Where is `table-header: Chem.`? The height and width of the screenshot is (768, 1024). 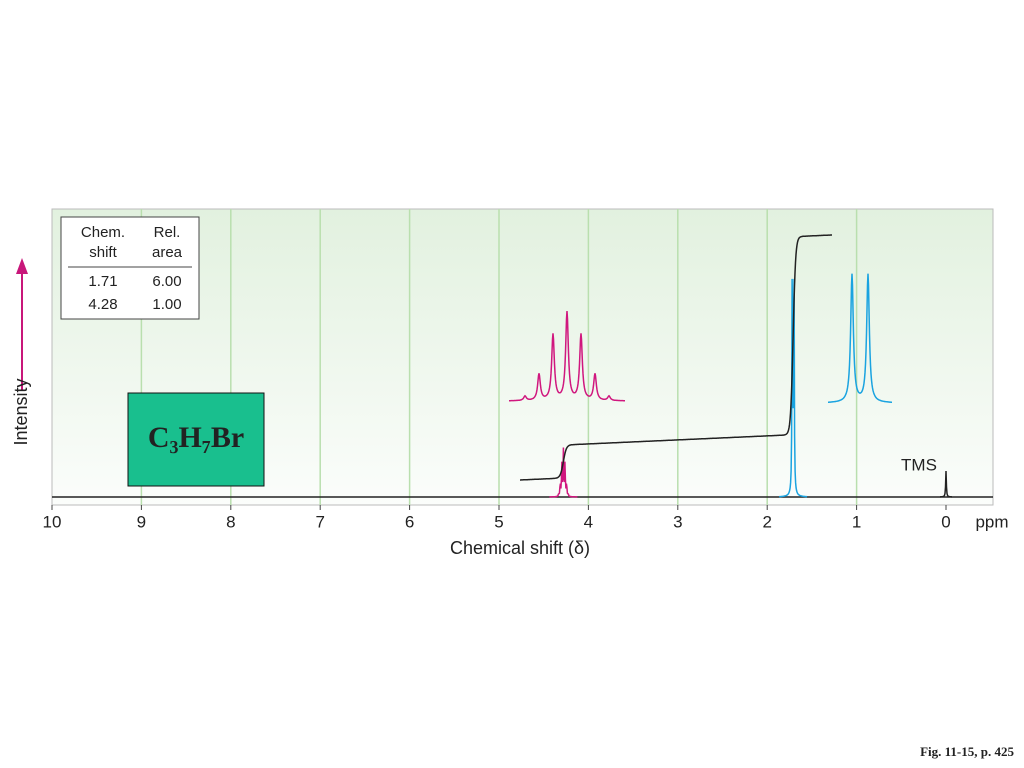 table-header: Chem. is located at coordinates (103, 232).